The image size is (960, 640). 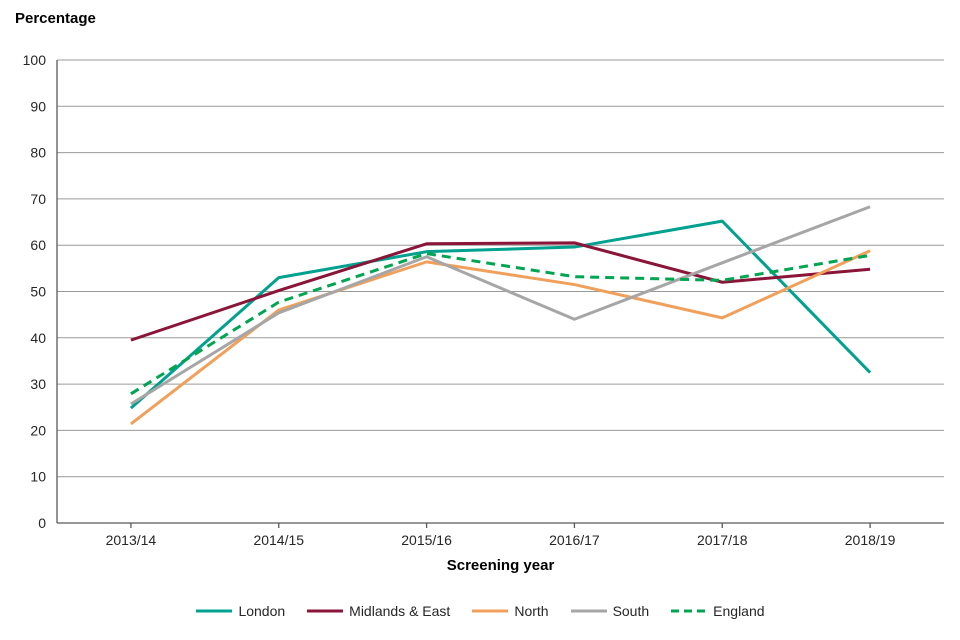 What do you see at coordinates (870, 540) in the screenshot?
I see `x-tick-label-5: 2018/19` at bounding box center [870, 540].